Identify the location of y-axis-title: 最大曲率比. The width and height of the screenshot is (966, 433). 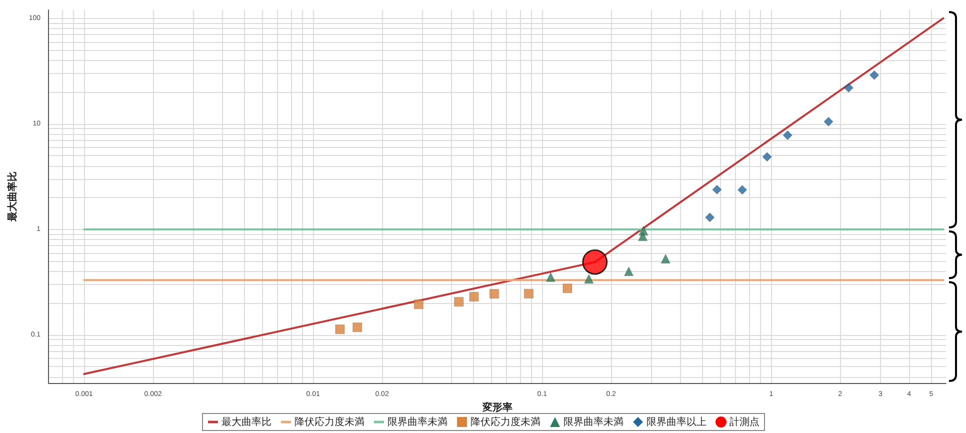
(12, 197).